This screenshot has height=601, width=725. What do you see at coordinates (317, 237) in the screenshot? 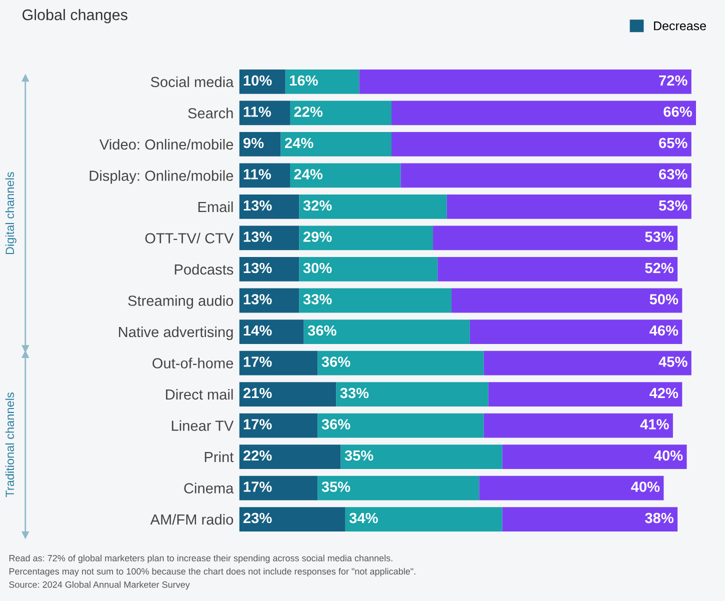
I see `data-label: 29%` at bounding box center [317, 237].